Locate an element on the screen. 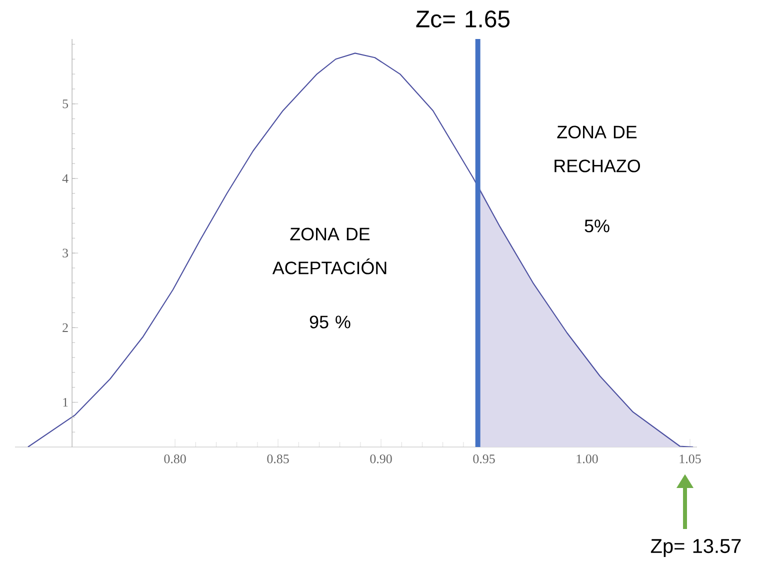 The width and height of the screenshot is (769, 569). x-tick-label: 0.90 is located at coordinates (381, 459).